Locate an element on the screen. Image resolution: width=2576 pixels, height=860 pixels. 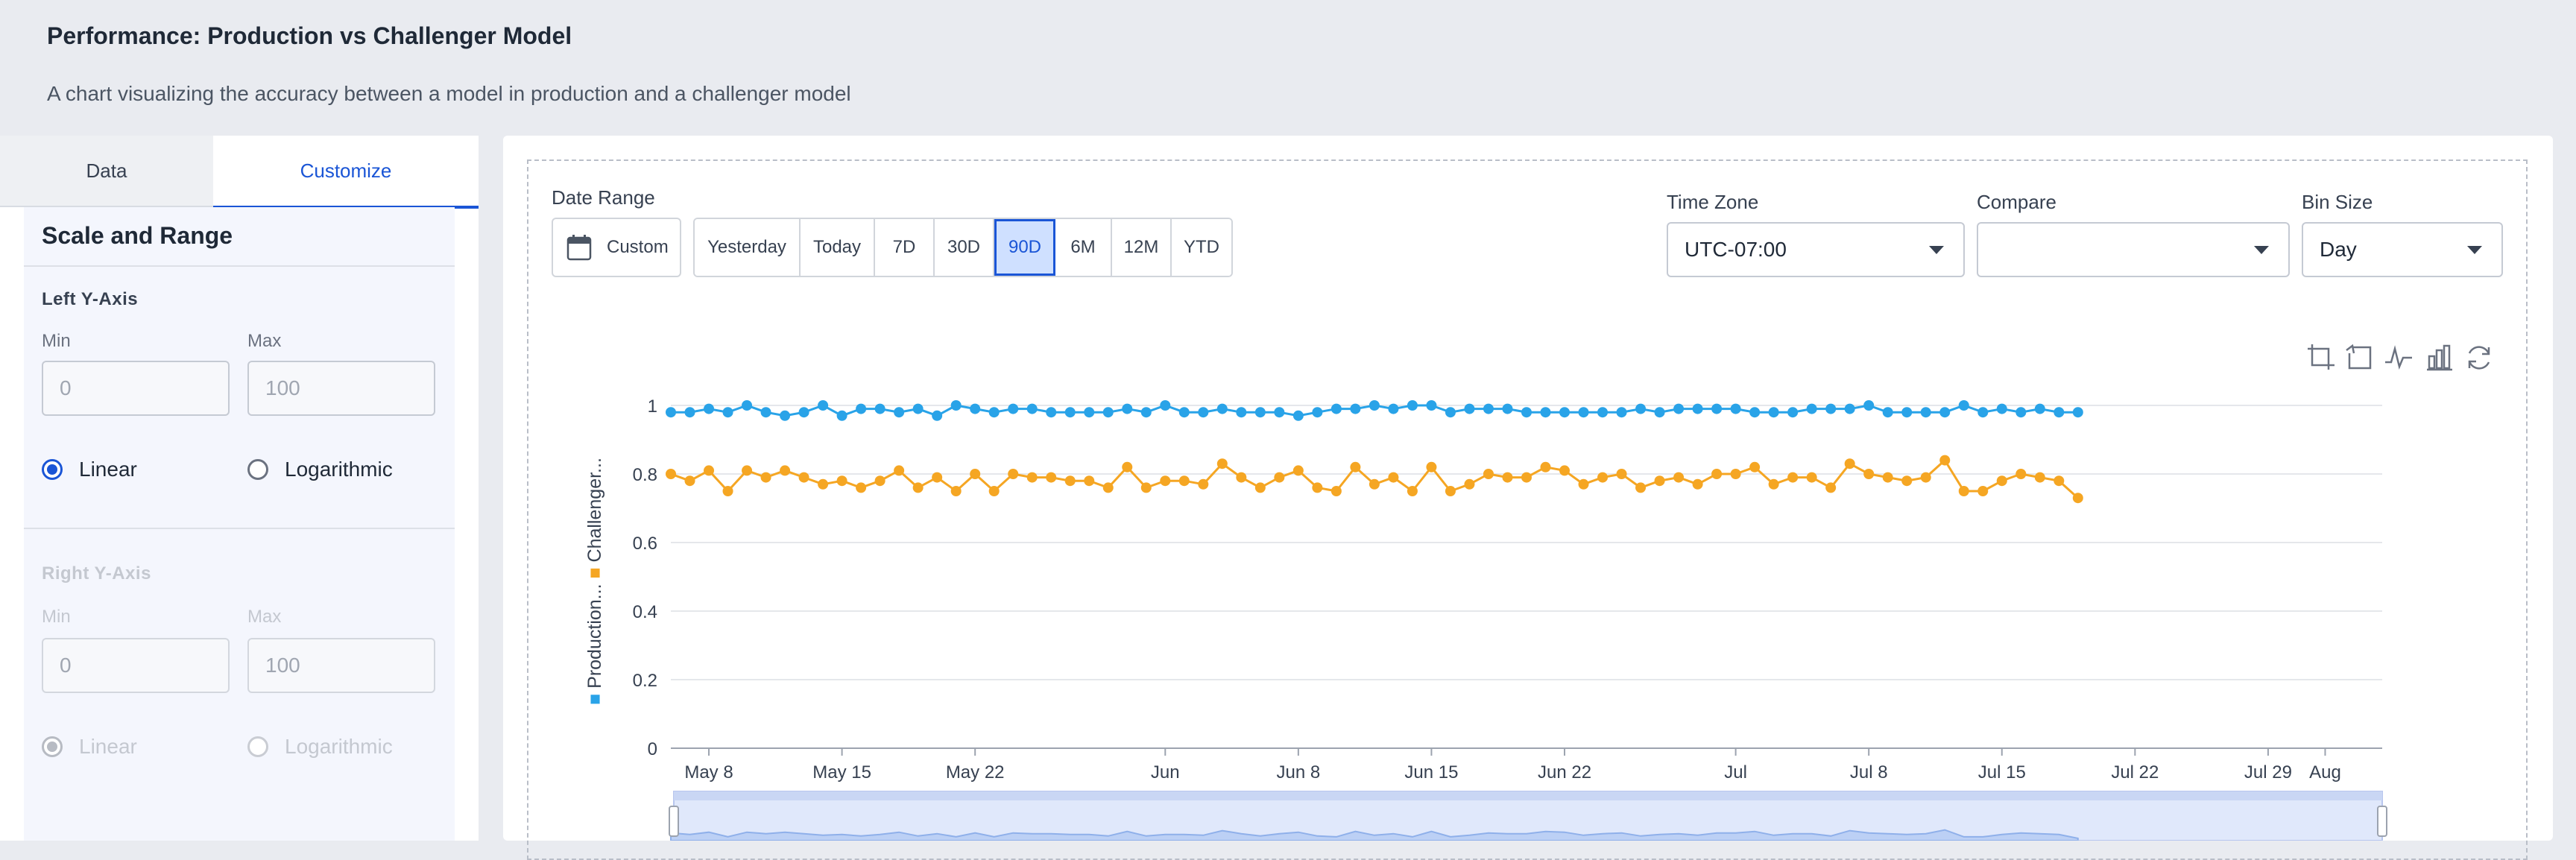
section-title: Scale and Range is located at coordinates (137, 236).